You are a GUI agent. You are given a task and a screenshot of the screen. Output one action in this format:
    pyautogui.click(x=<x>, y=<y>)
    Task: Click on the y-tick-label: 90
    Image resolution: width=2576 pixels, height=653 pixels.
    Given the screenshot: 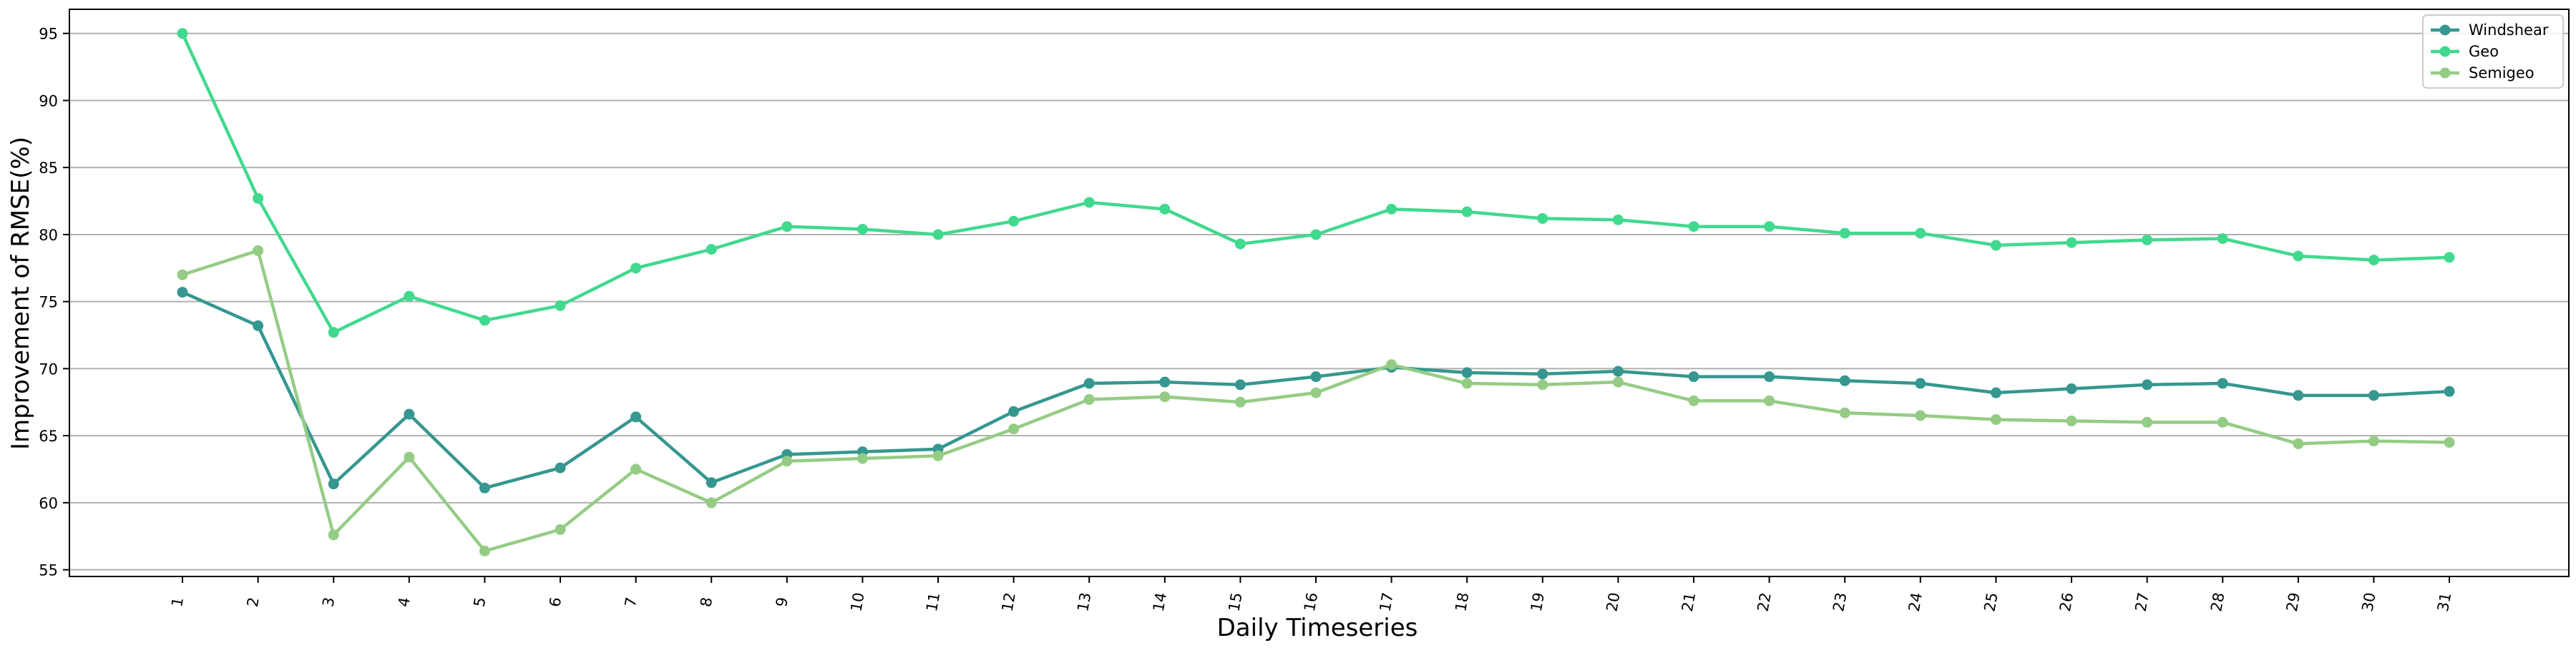 What is the action you would take?
    pyautogui.click(x=48, y=100)
    